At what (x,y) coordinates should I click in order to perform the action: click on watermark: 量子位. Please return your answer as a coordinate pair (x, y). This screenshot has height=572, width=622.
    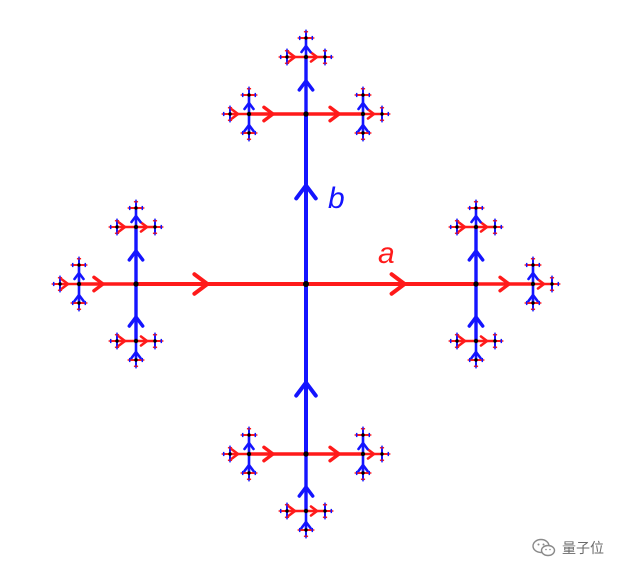
    Looking at the image, I should click on (568, 548).